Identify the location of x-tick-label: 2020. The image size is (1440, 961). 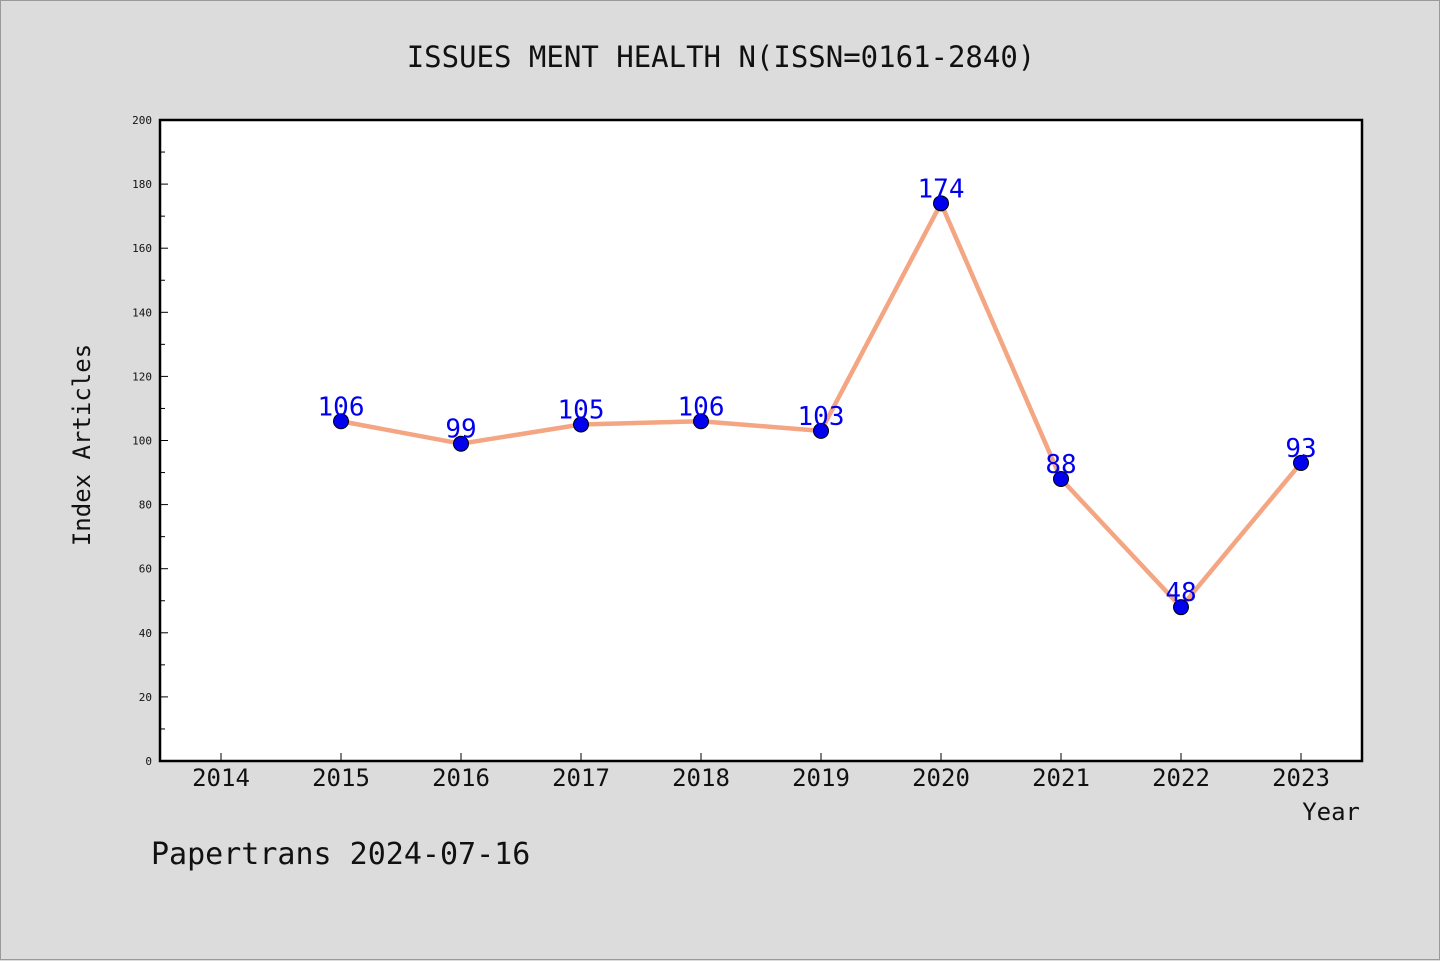
(941, 778).